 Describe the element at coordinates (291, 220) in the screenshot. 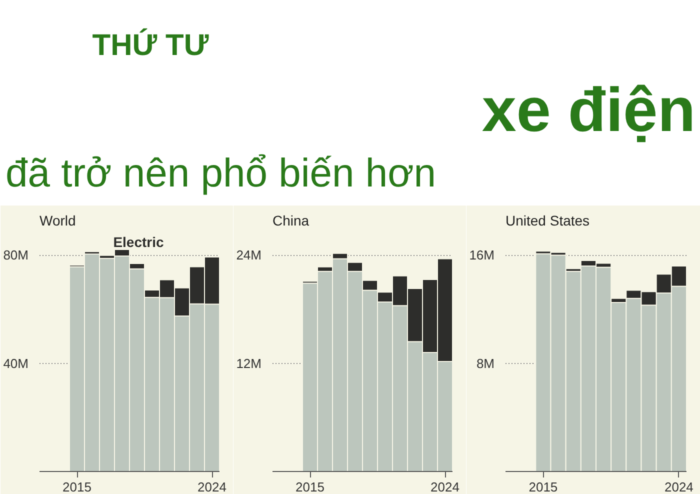

I see `chart-title: China` at that location.